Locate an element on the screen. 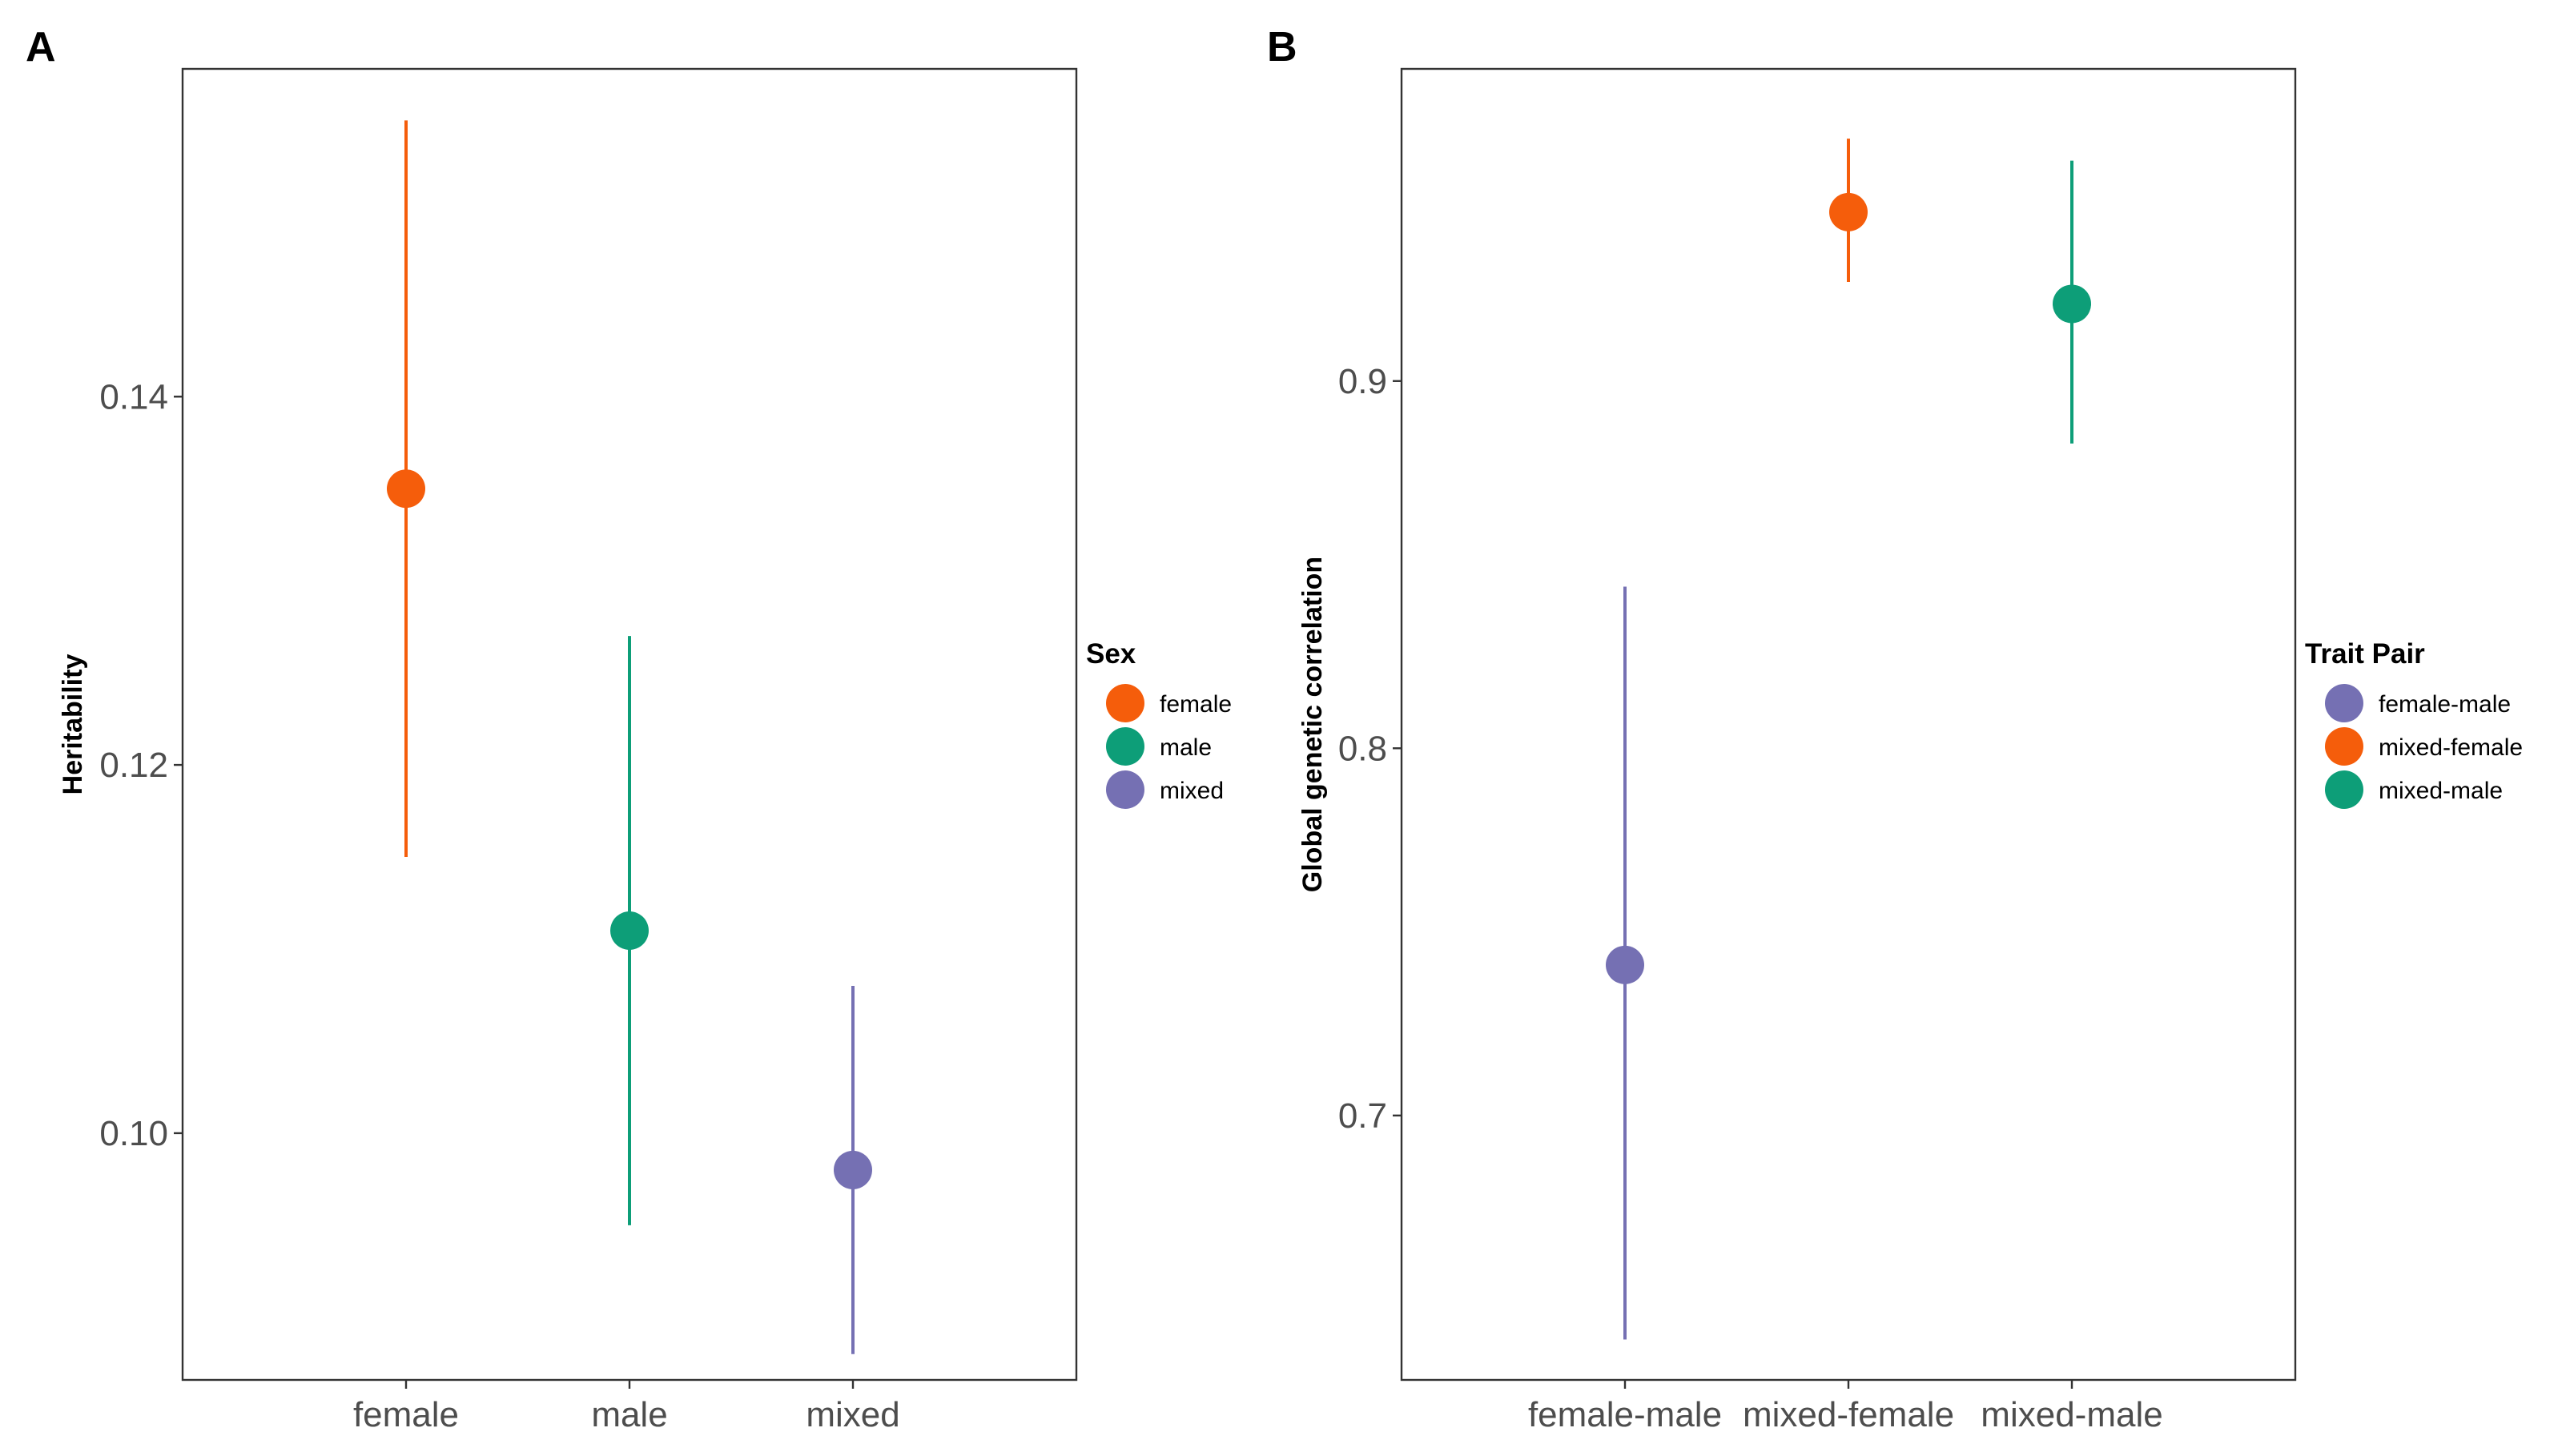 Image resolution: width=2554 pixels, height=1456 pixels. y-tick-label: 0.12 is located at coordinates (133, 765).